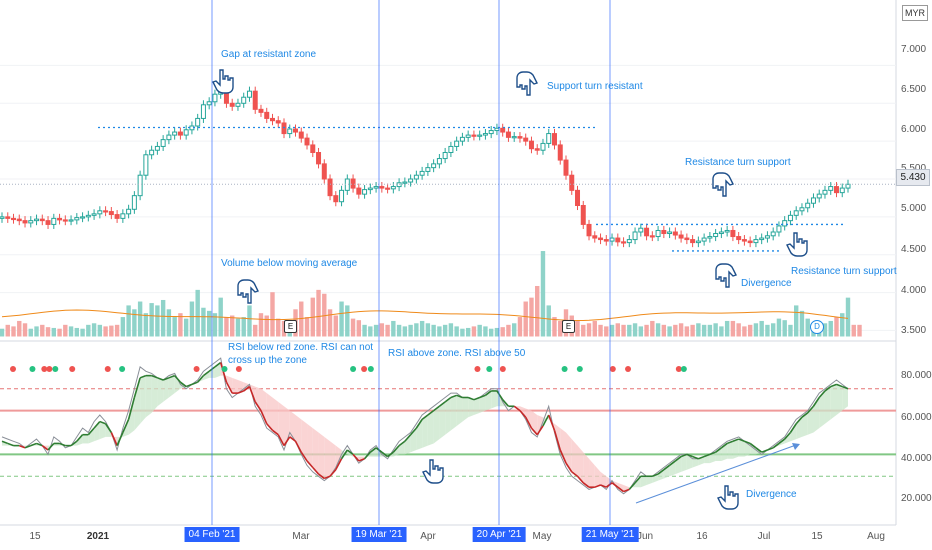  What do you see at coordinates (817, 327) in the screenshot?
I see `dividend-badge: D` at bounding box center [817, 327].